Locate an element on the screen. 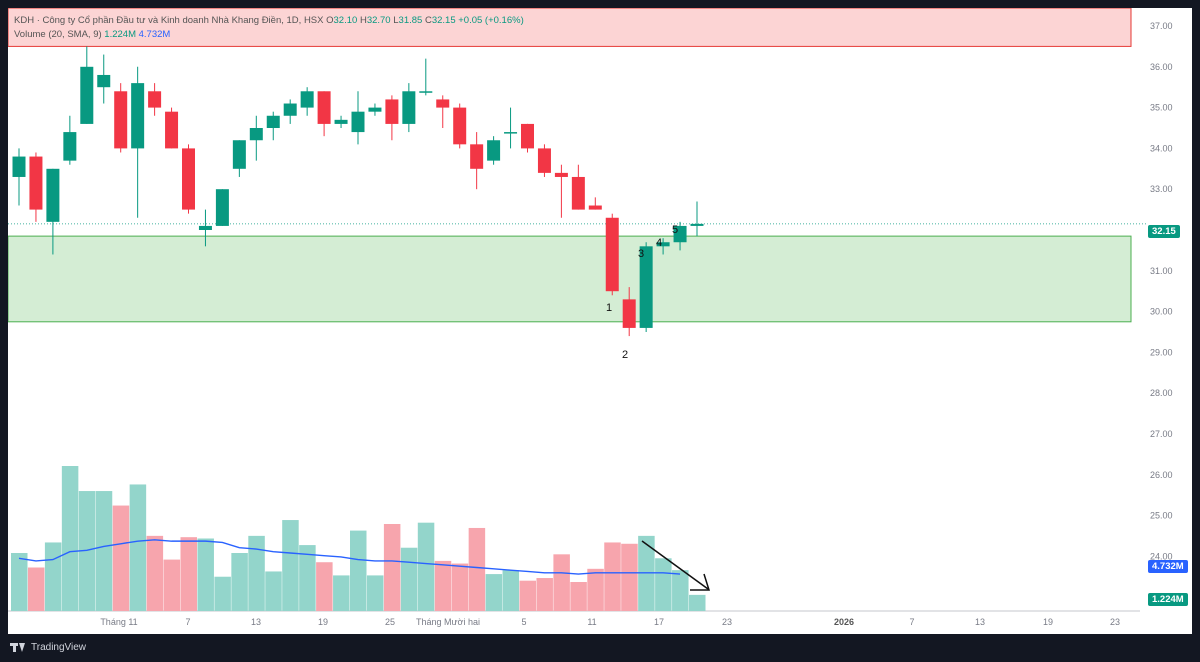 This screenshot has height=662, width=1200. y-tick-label: 24.00 is located at coordinates (1161, 556).